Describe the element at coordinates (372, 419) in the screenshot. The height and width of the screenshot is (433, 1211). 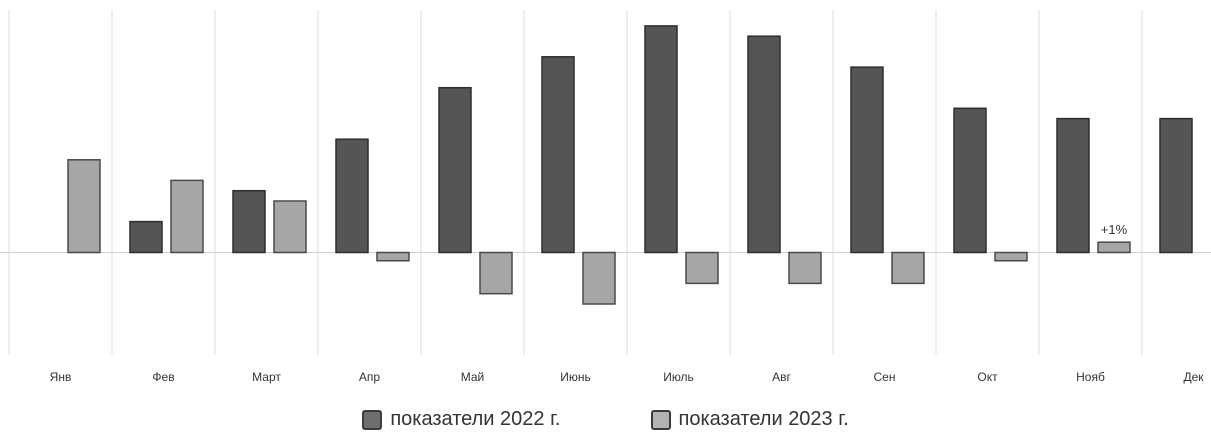
I see `legend-swatch-2022` at that location.